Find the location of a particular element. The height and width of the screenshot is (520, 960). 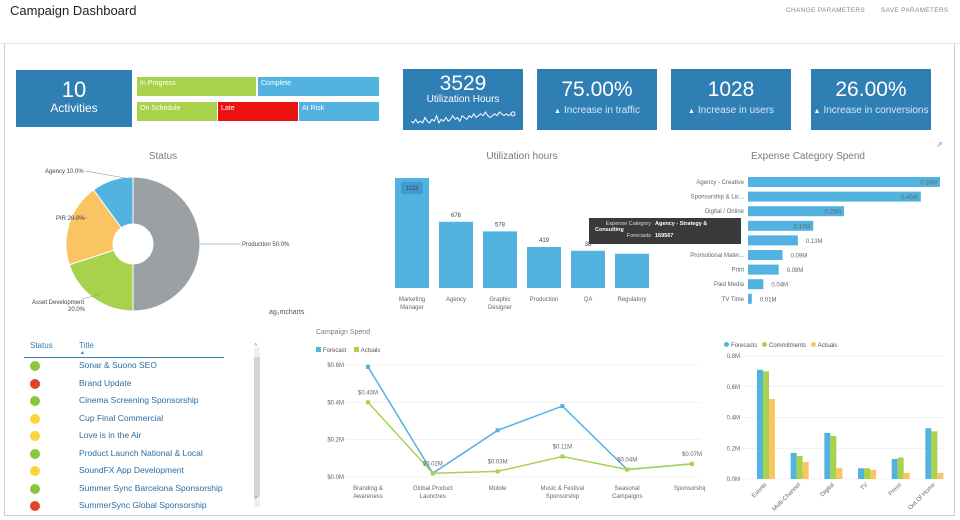

y-tick-label: 0.4M is located at coordinates (733, 419).